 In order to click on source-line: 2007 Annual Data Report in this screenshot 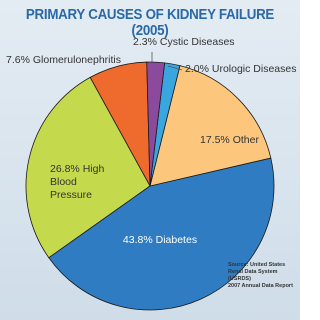, I will do `click(260, 286)`.